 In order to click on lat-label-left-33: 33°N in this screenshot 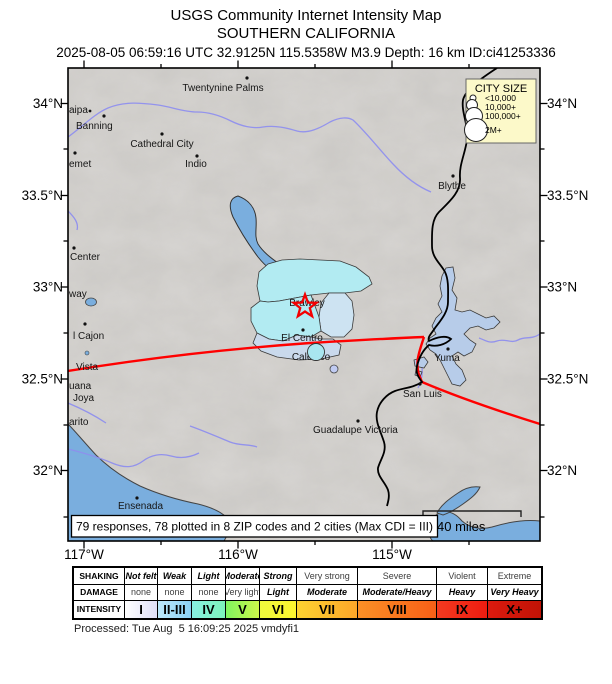, I will do `click(48, 287)`.